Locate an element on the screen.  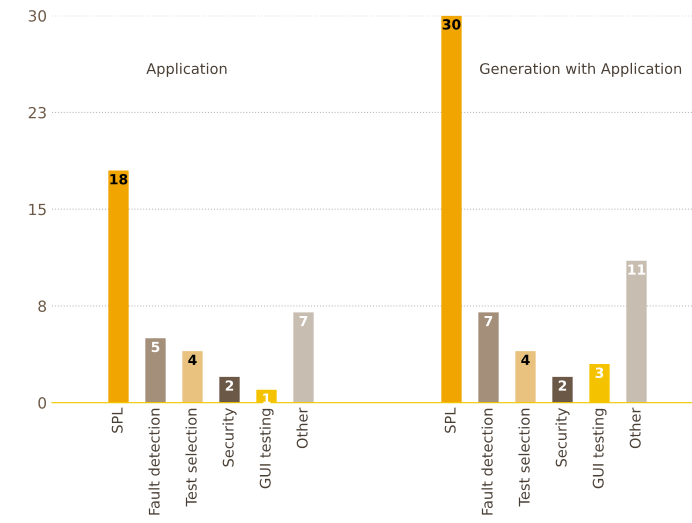
y-tick-label: 8 is located at coordinates (42, 306).